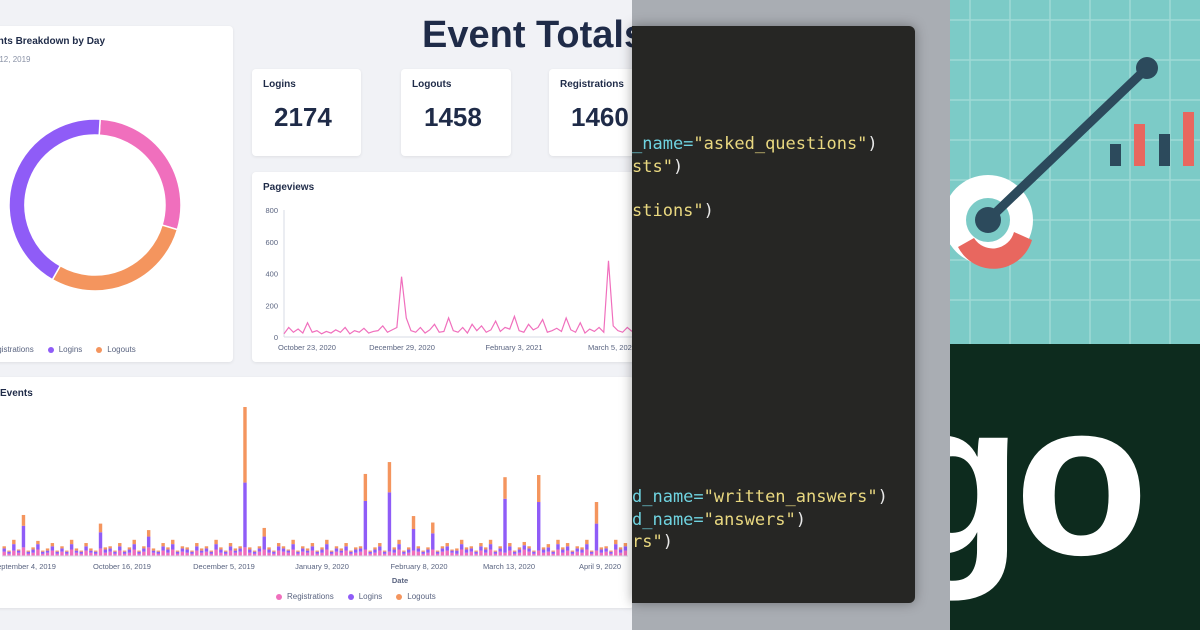 This screenshot has height=630, width=1200. I want to click on legend-item-logouts: Logouts, so click(416, 596).